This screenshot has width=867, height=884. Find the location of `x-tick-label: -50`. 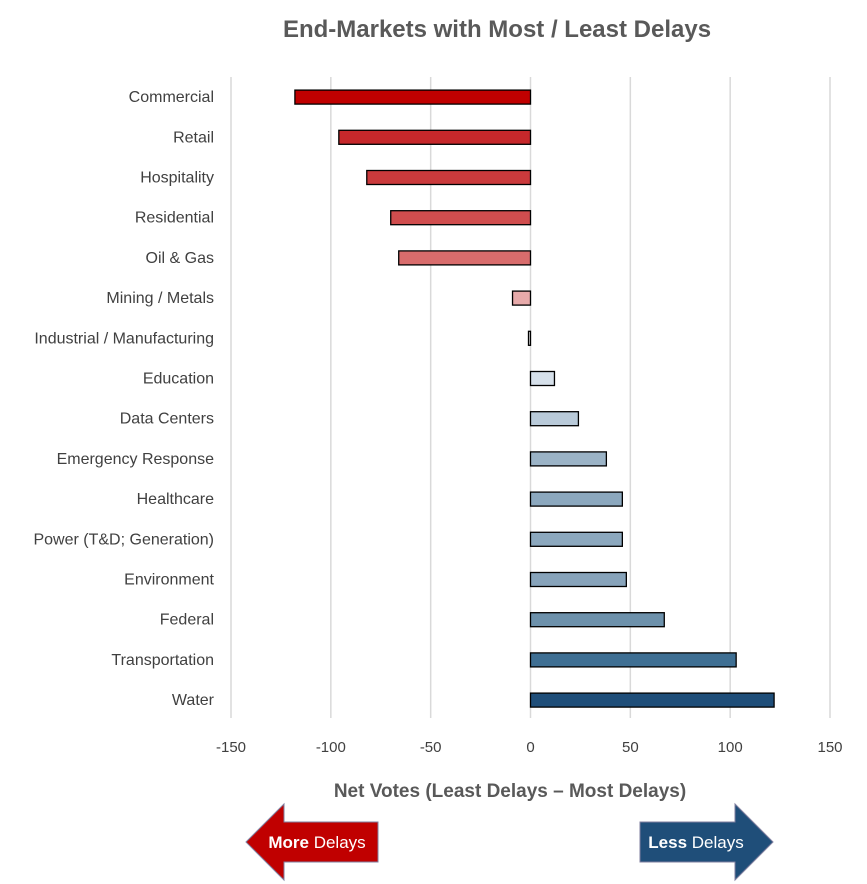

x-tick-label: -50 is located at coordinates (431, 747).